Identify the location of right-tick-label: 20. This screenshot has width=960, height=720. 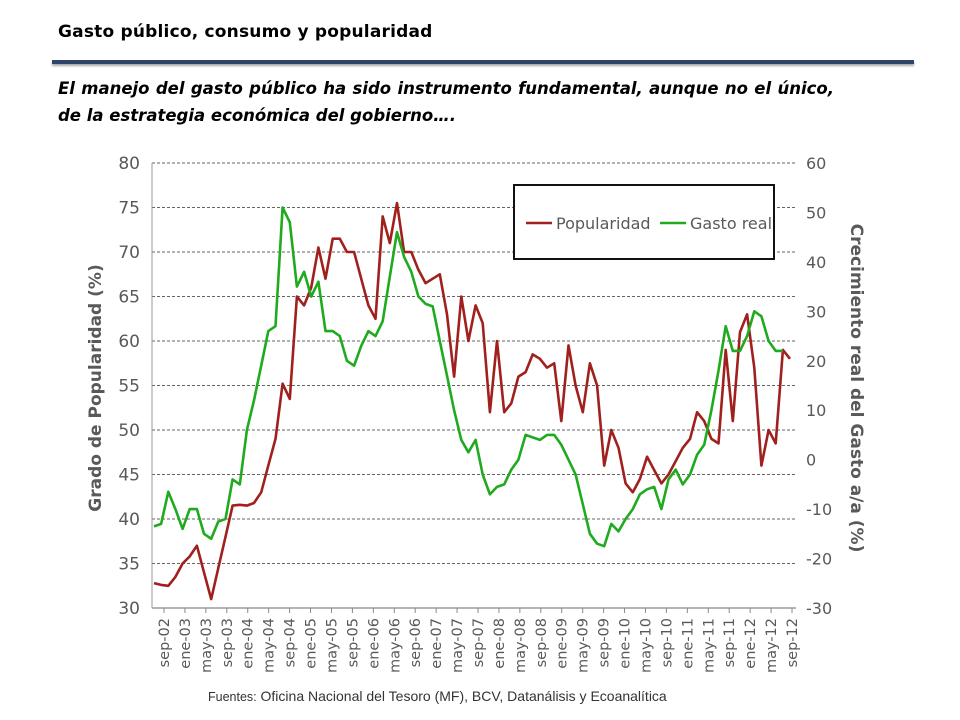
(816, 361).